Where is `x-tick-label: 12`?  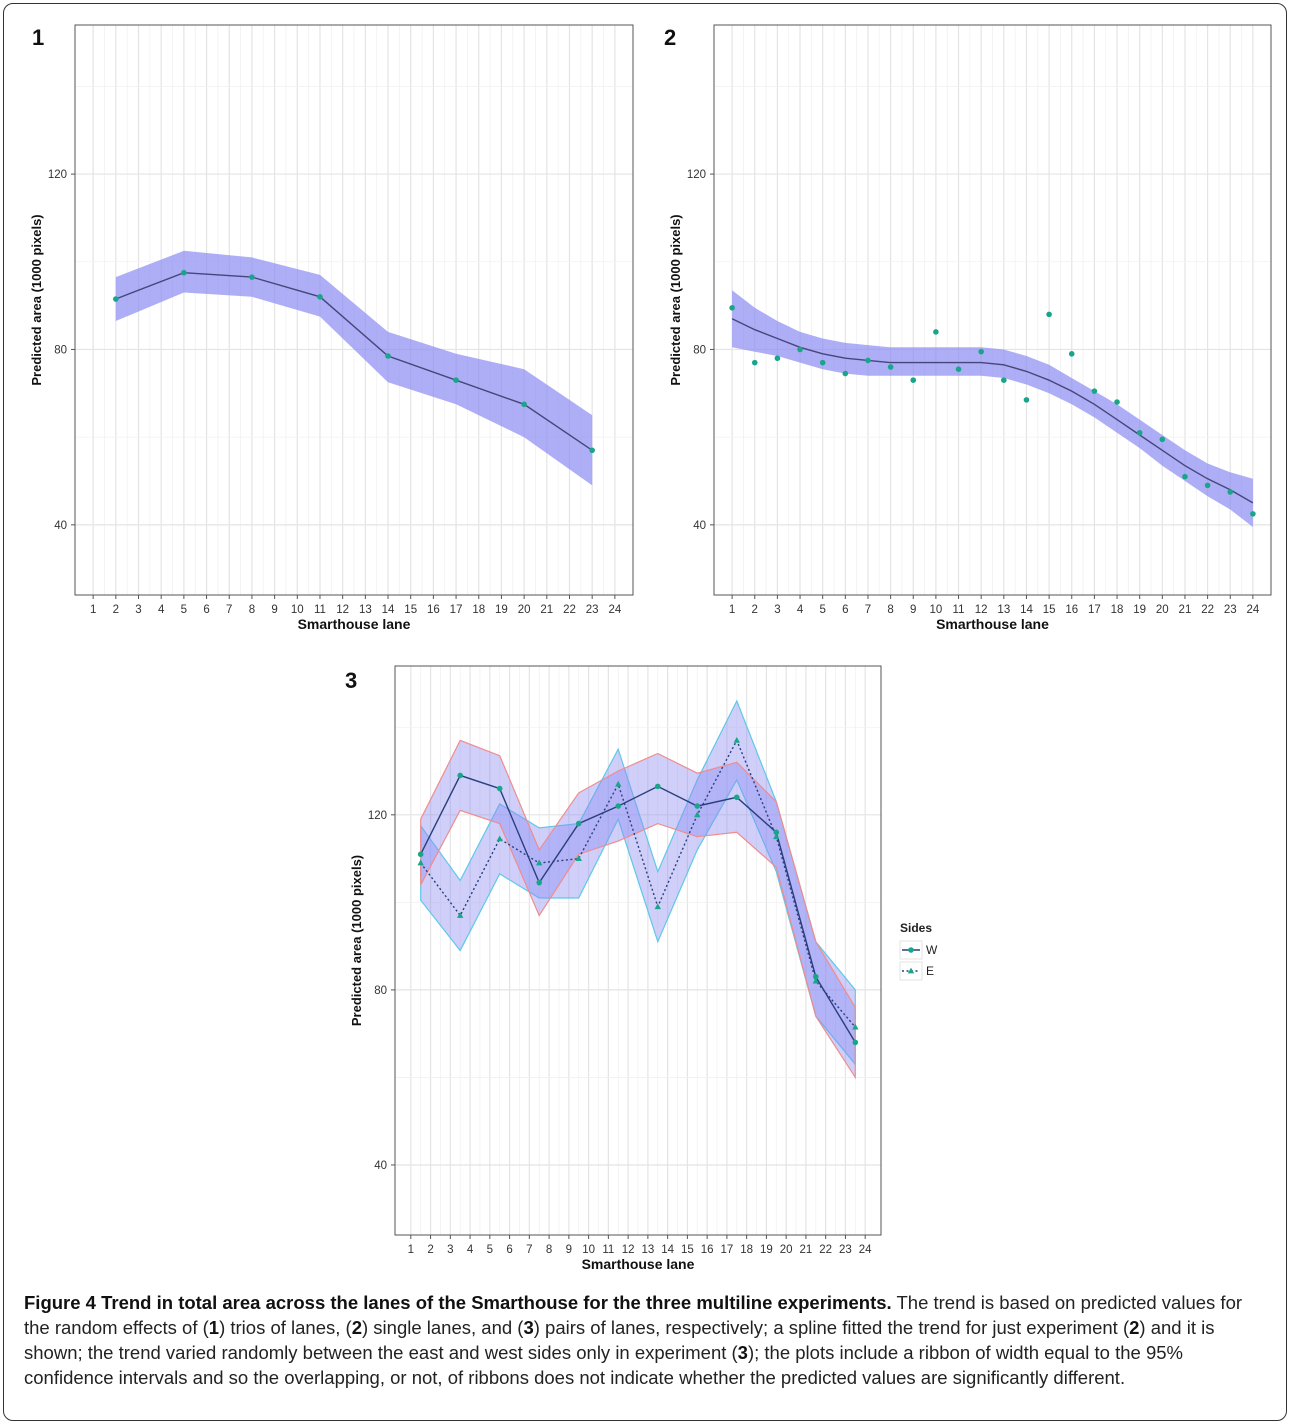 x-tick-label: 12 is located at coordinates (628, 1250).